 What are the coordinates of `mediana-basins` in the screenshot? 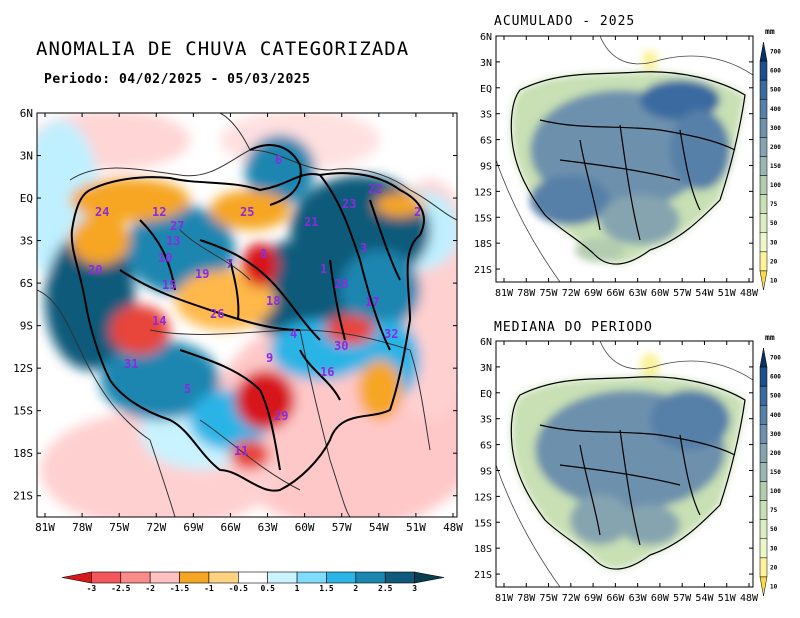 It's located at (628, 473).